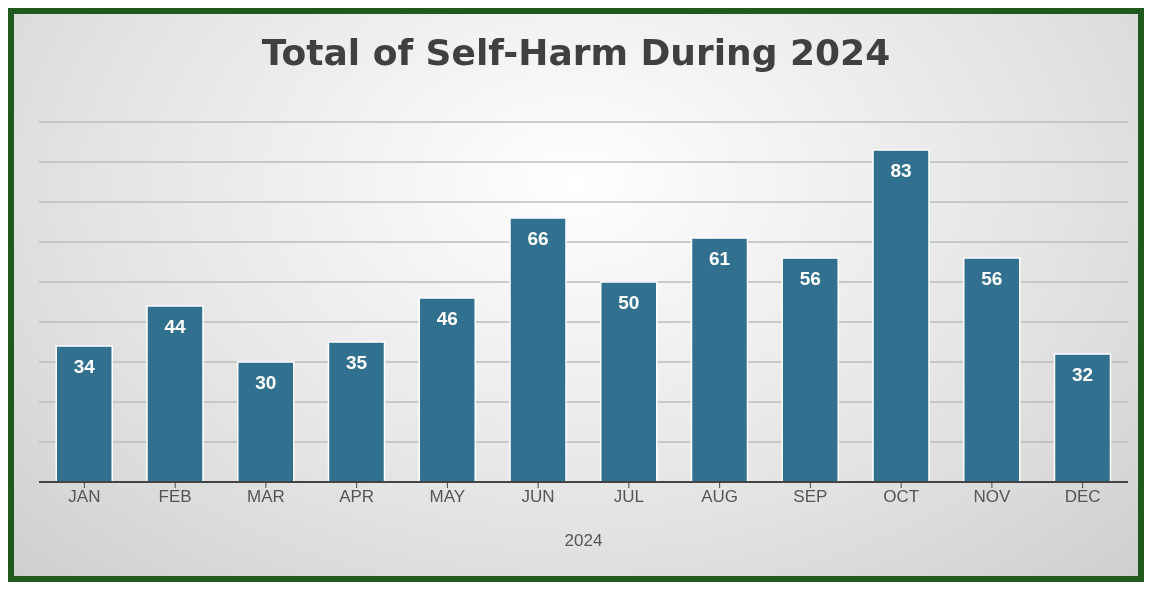 The width and height of the screenshot is (1152, 590). What do you see at coordinates (538, 497) in the screenshot?
I see `x-tick-label: JUN` at bounding box center [538, 497].